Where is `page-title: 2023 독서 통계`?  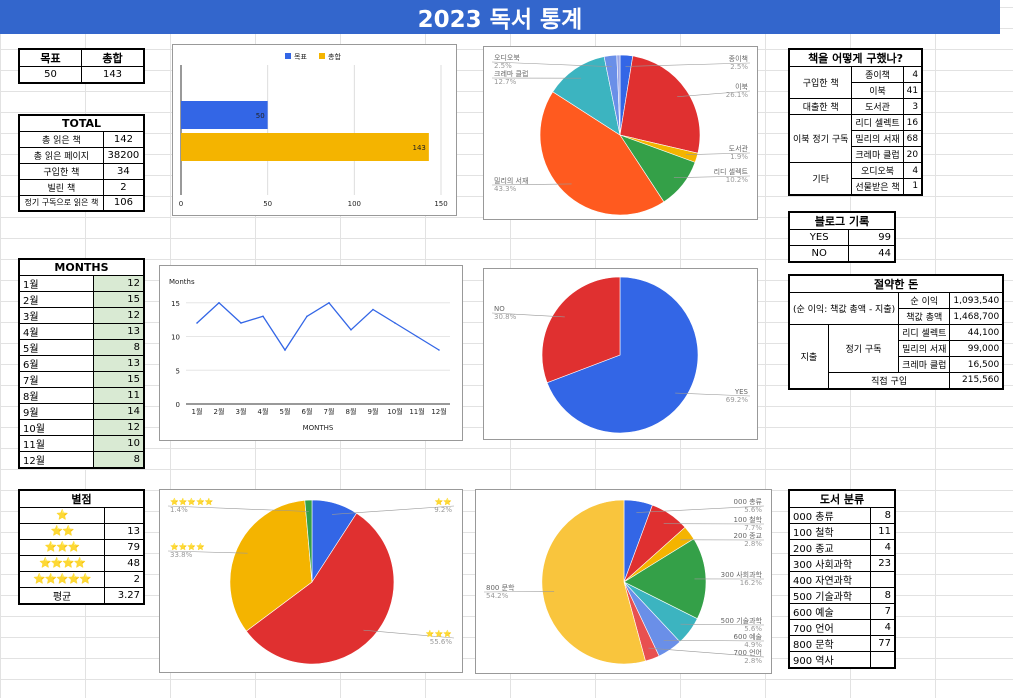 page-title: 2023 독서 통계 is located at coordinates (500, 20).